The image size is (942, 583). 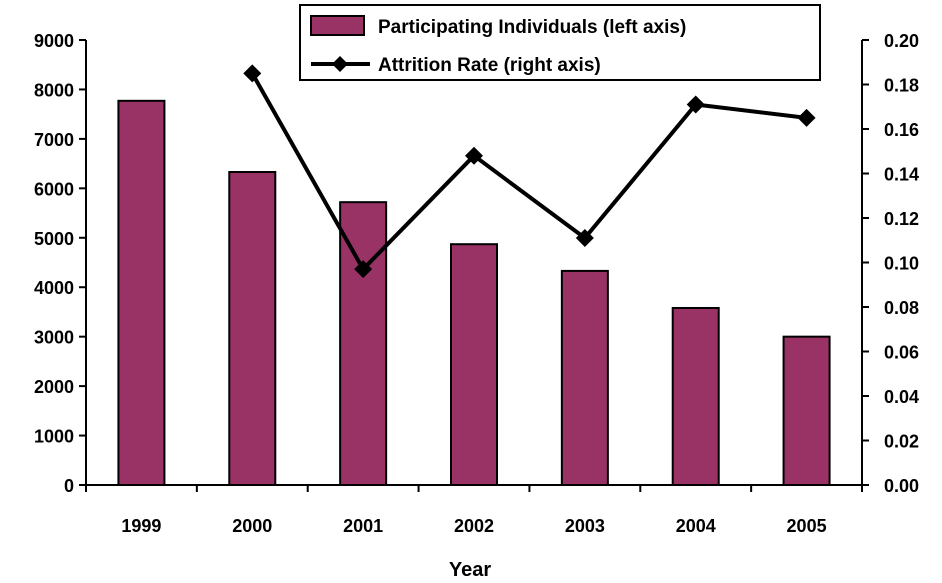 What do you see at coordinates (252, 526) in the screenshot?
I see `x-tick-label: 2000` at bounding box center [252, 526].